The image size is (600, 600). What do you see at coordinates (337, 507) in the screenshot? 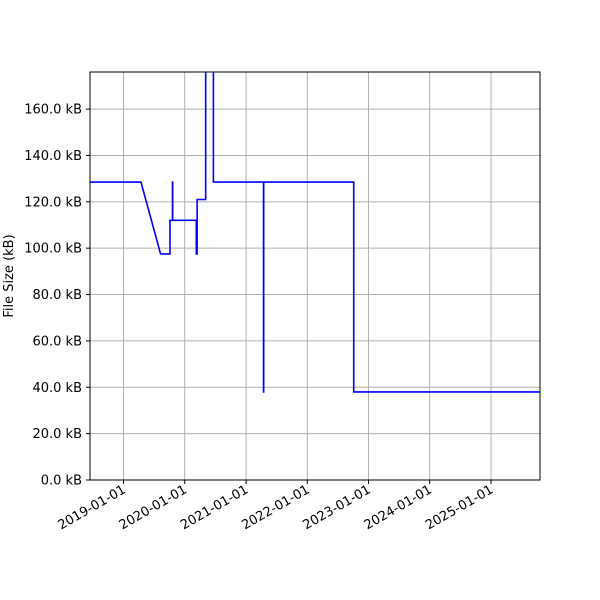
I see `x-tick-label: 2023-01-01` at bounding box center [337, 507].